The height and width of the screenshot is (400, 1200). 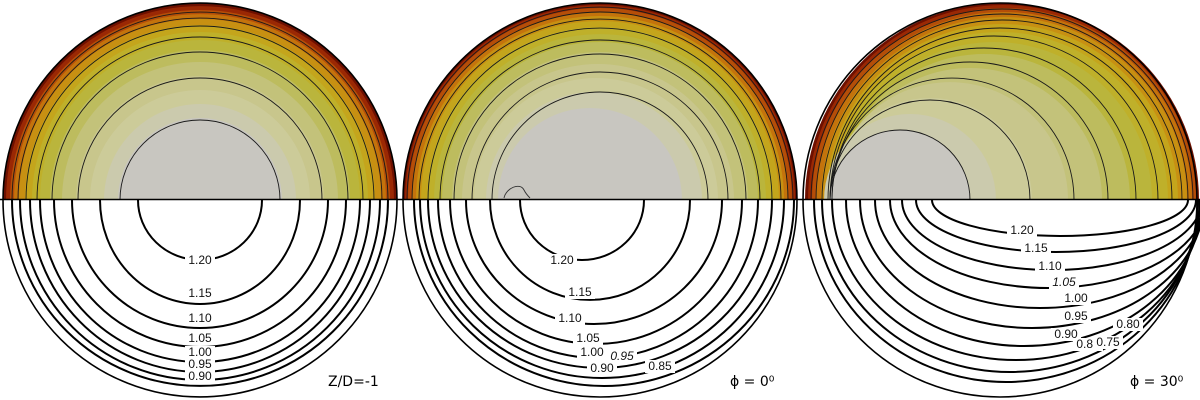 I want to click on contour-value-label: 0.85, so click(x=660, y=366).